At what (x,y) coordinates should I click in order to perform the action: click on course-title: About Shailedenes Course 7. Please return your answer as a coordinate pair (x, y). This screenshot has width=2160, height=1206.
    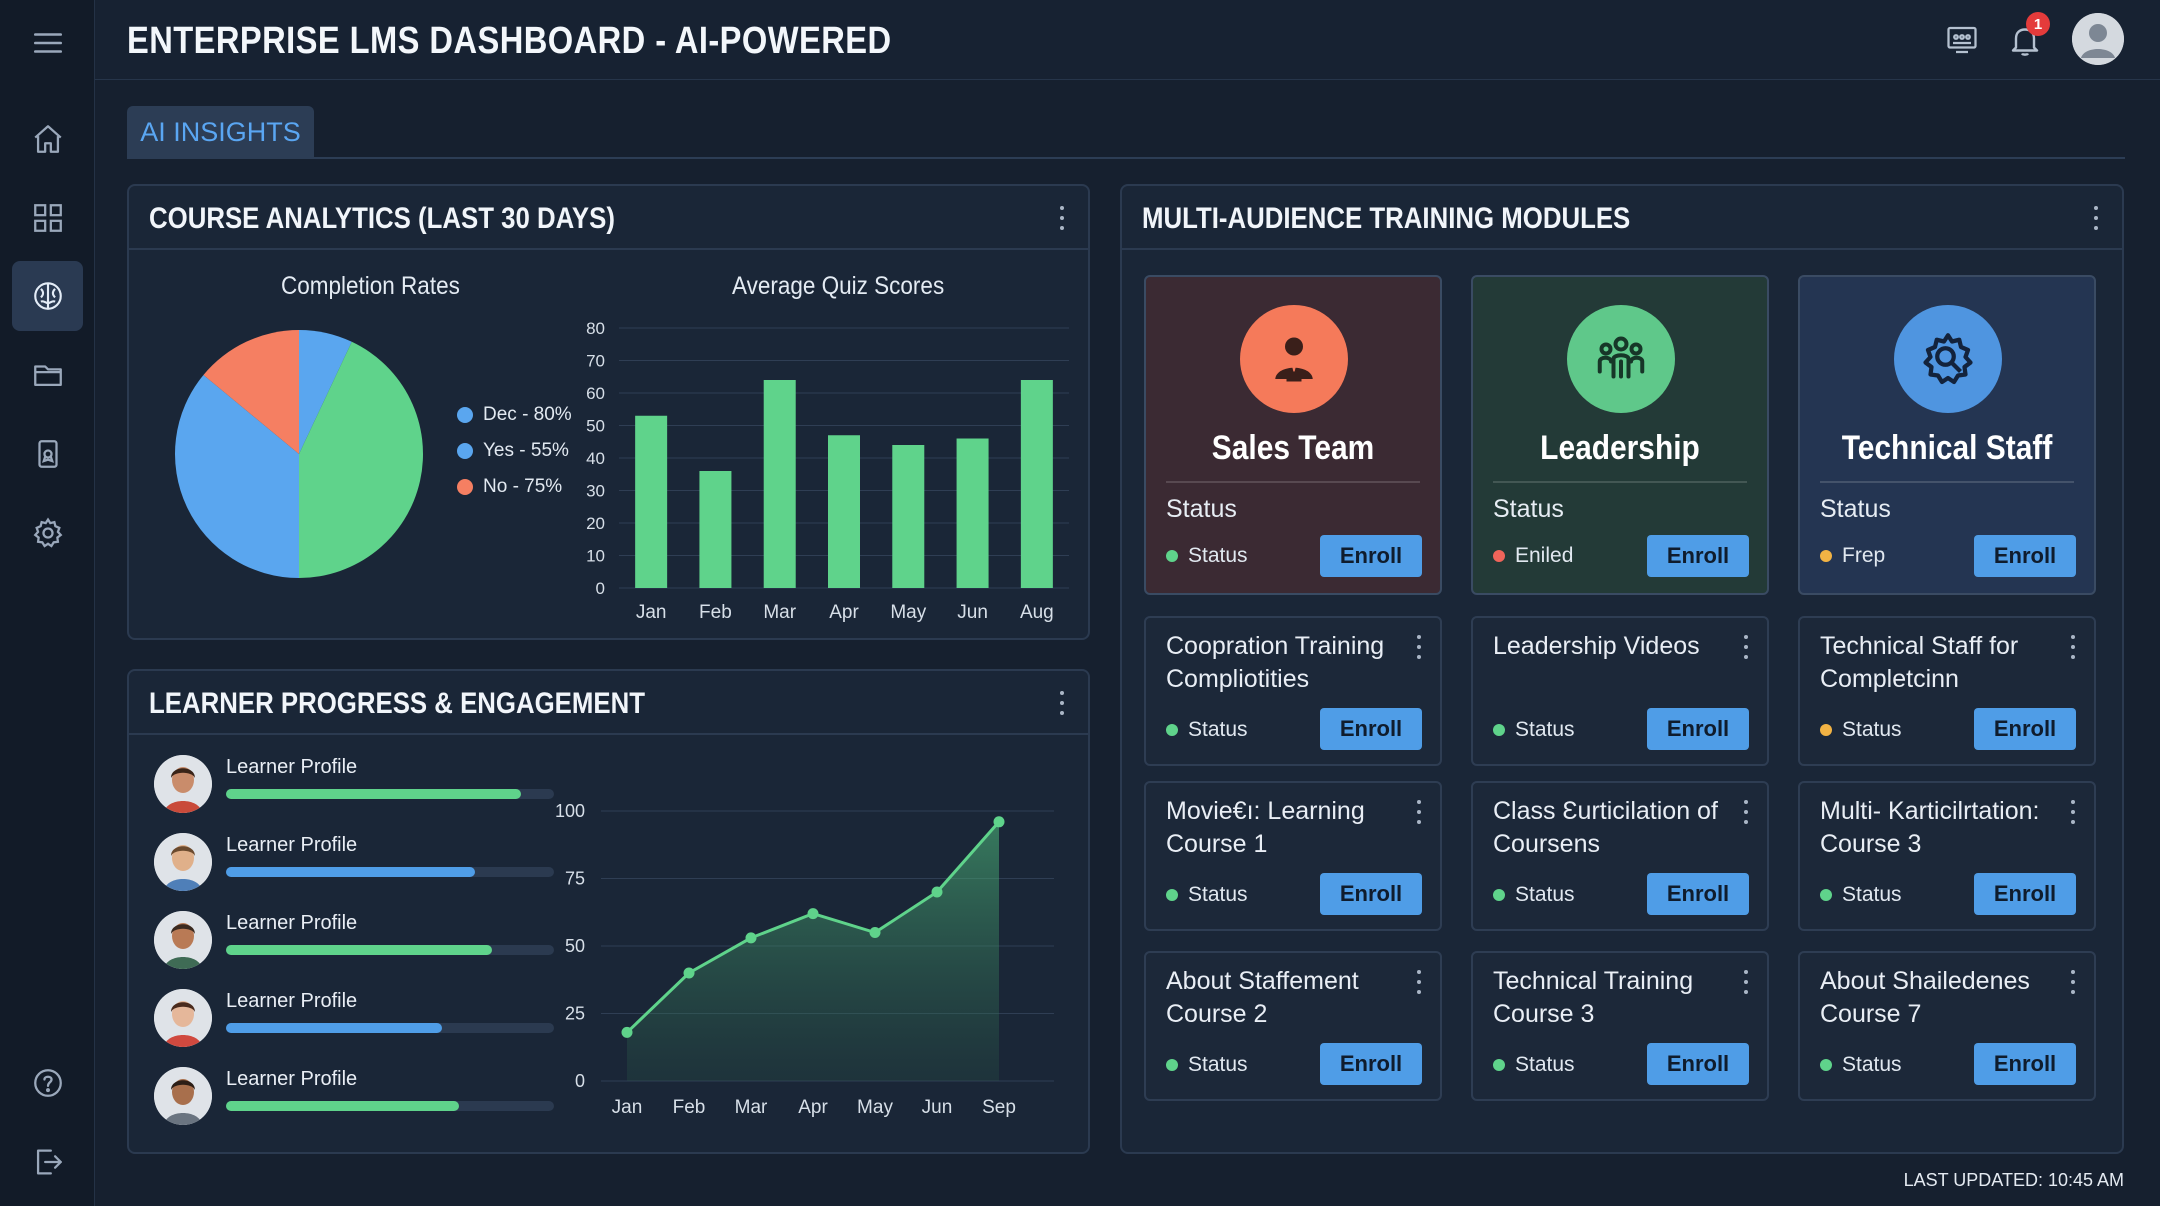
    Looking at the image, I should click on (1925, 997).